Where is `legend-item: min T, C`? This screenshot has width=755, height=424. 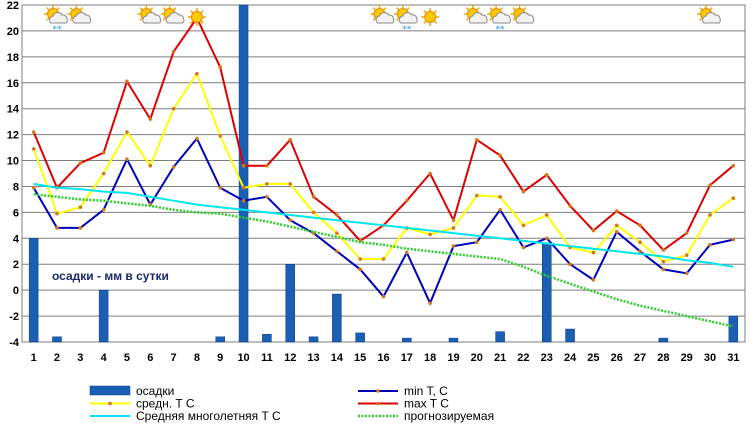
legend-item: min T, C is located at coordinates (403, 391).